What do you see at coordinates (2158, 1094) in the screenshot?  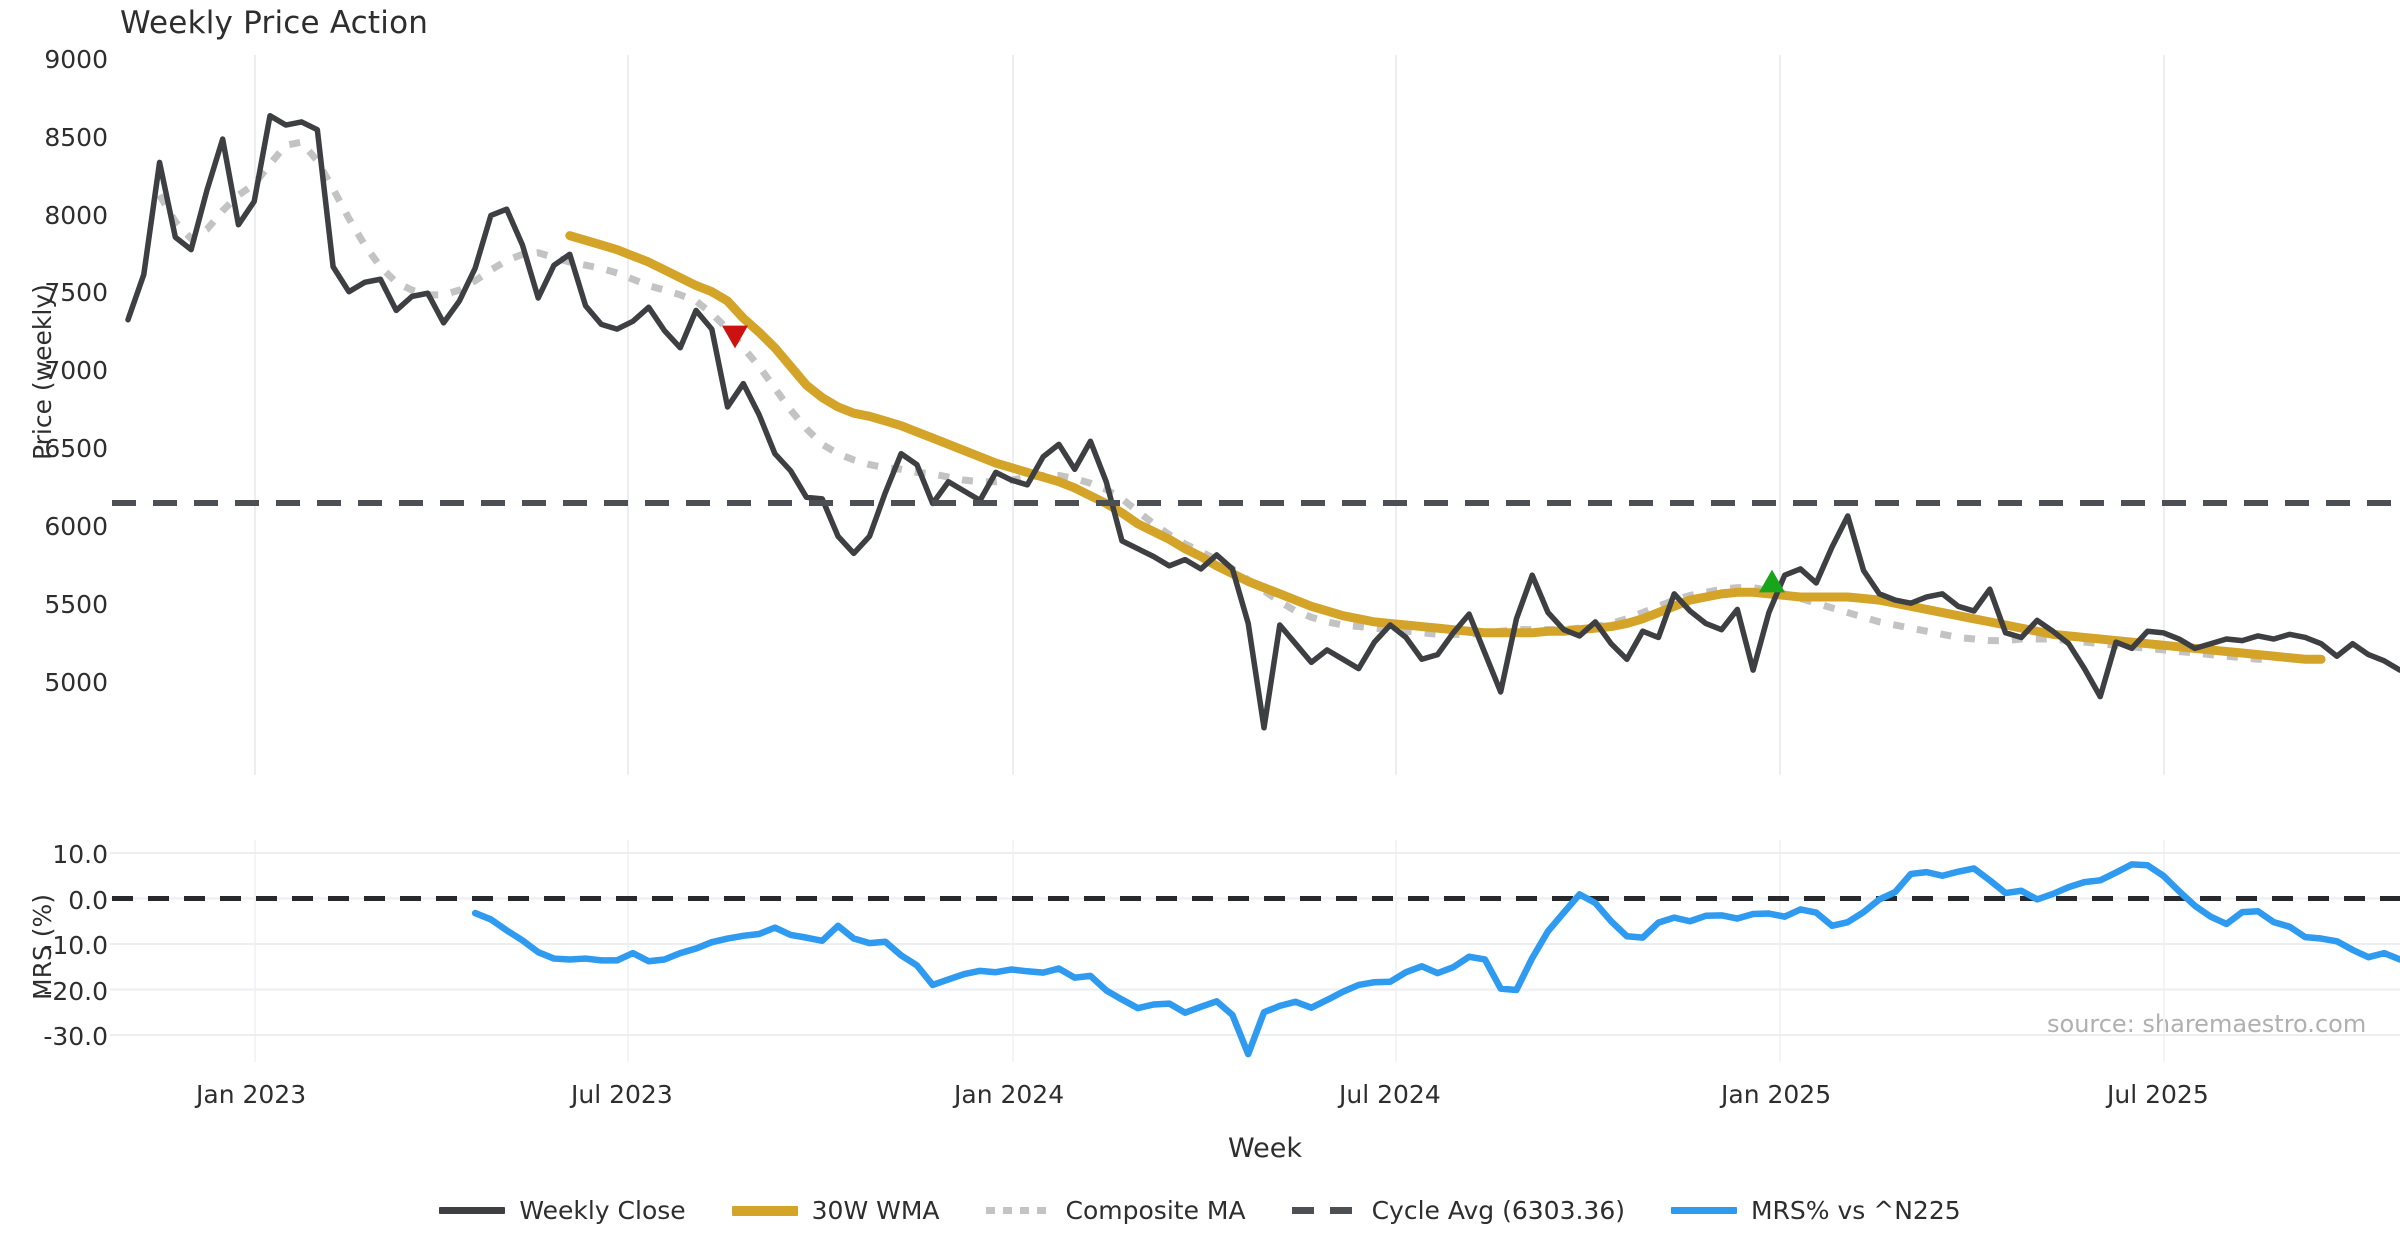 I see `xtick-jul-2025: Jul 2025` at bounding box center [2158, 1094].